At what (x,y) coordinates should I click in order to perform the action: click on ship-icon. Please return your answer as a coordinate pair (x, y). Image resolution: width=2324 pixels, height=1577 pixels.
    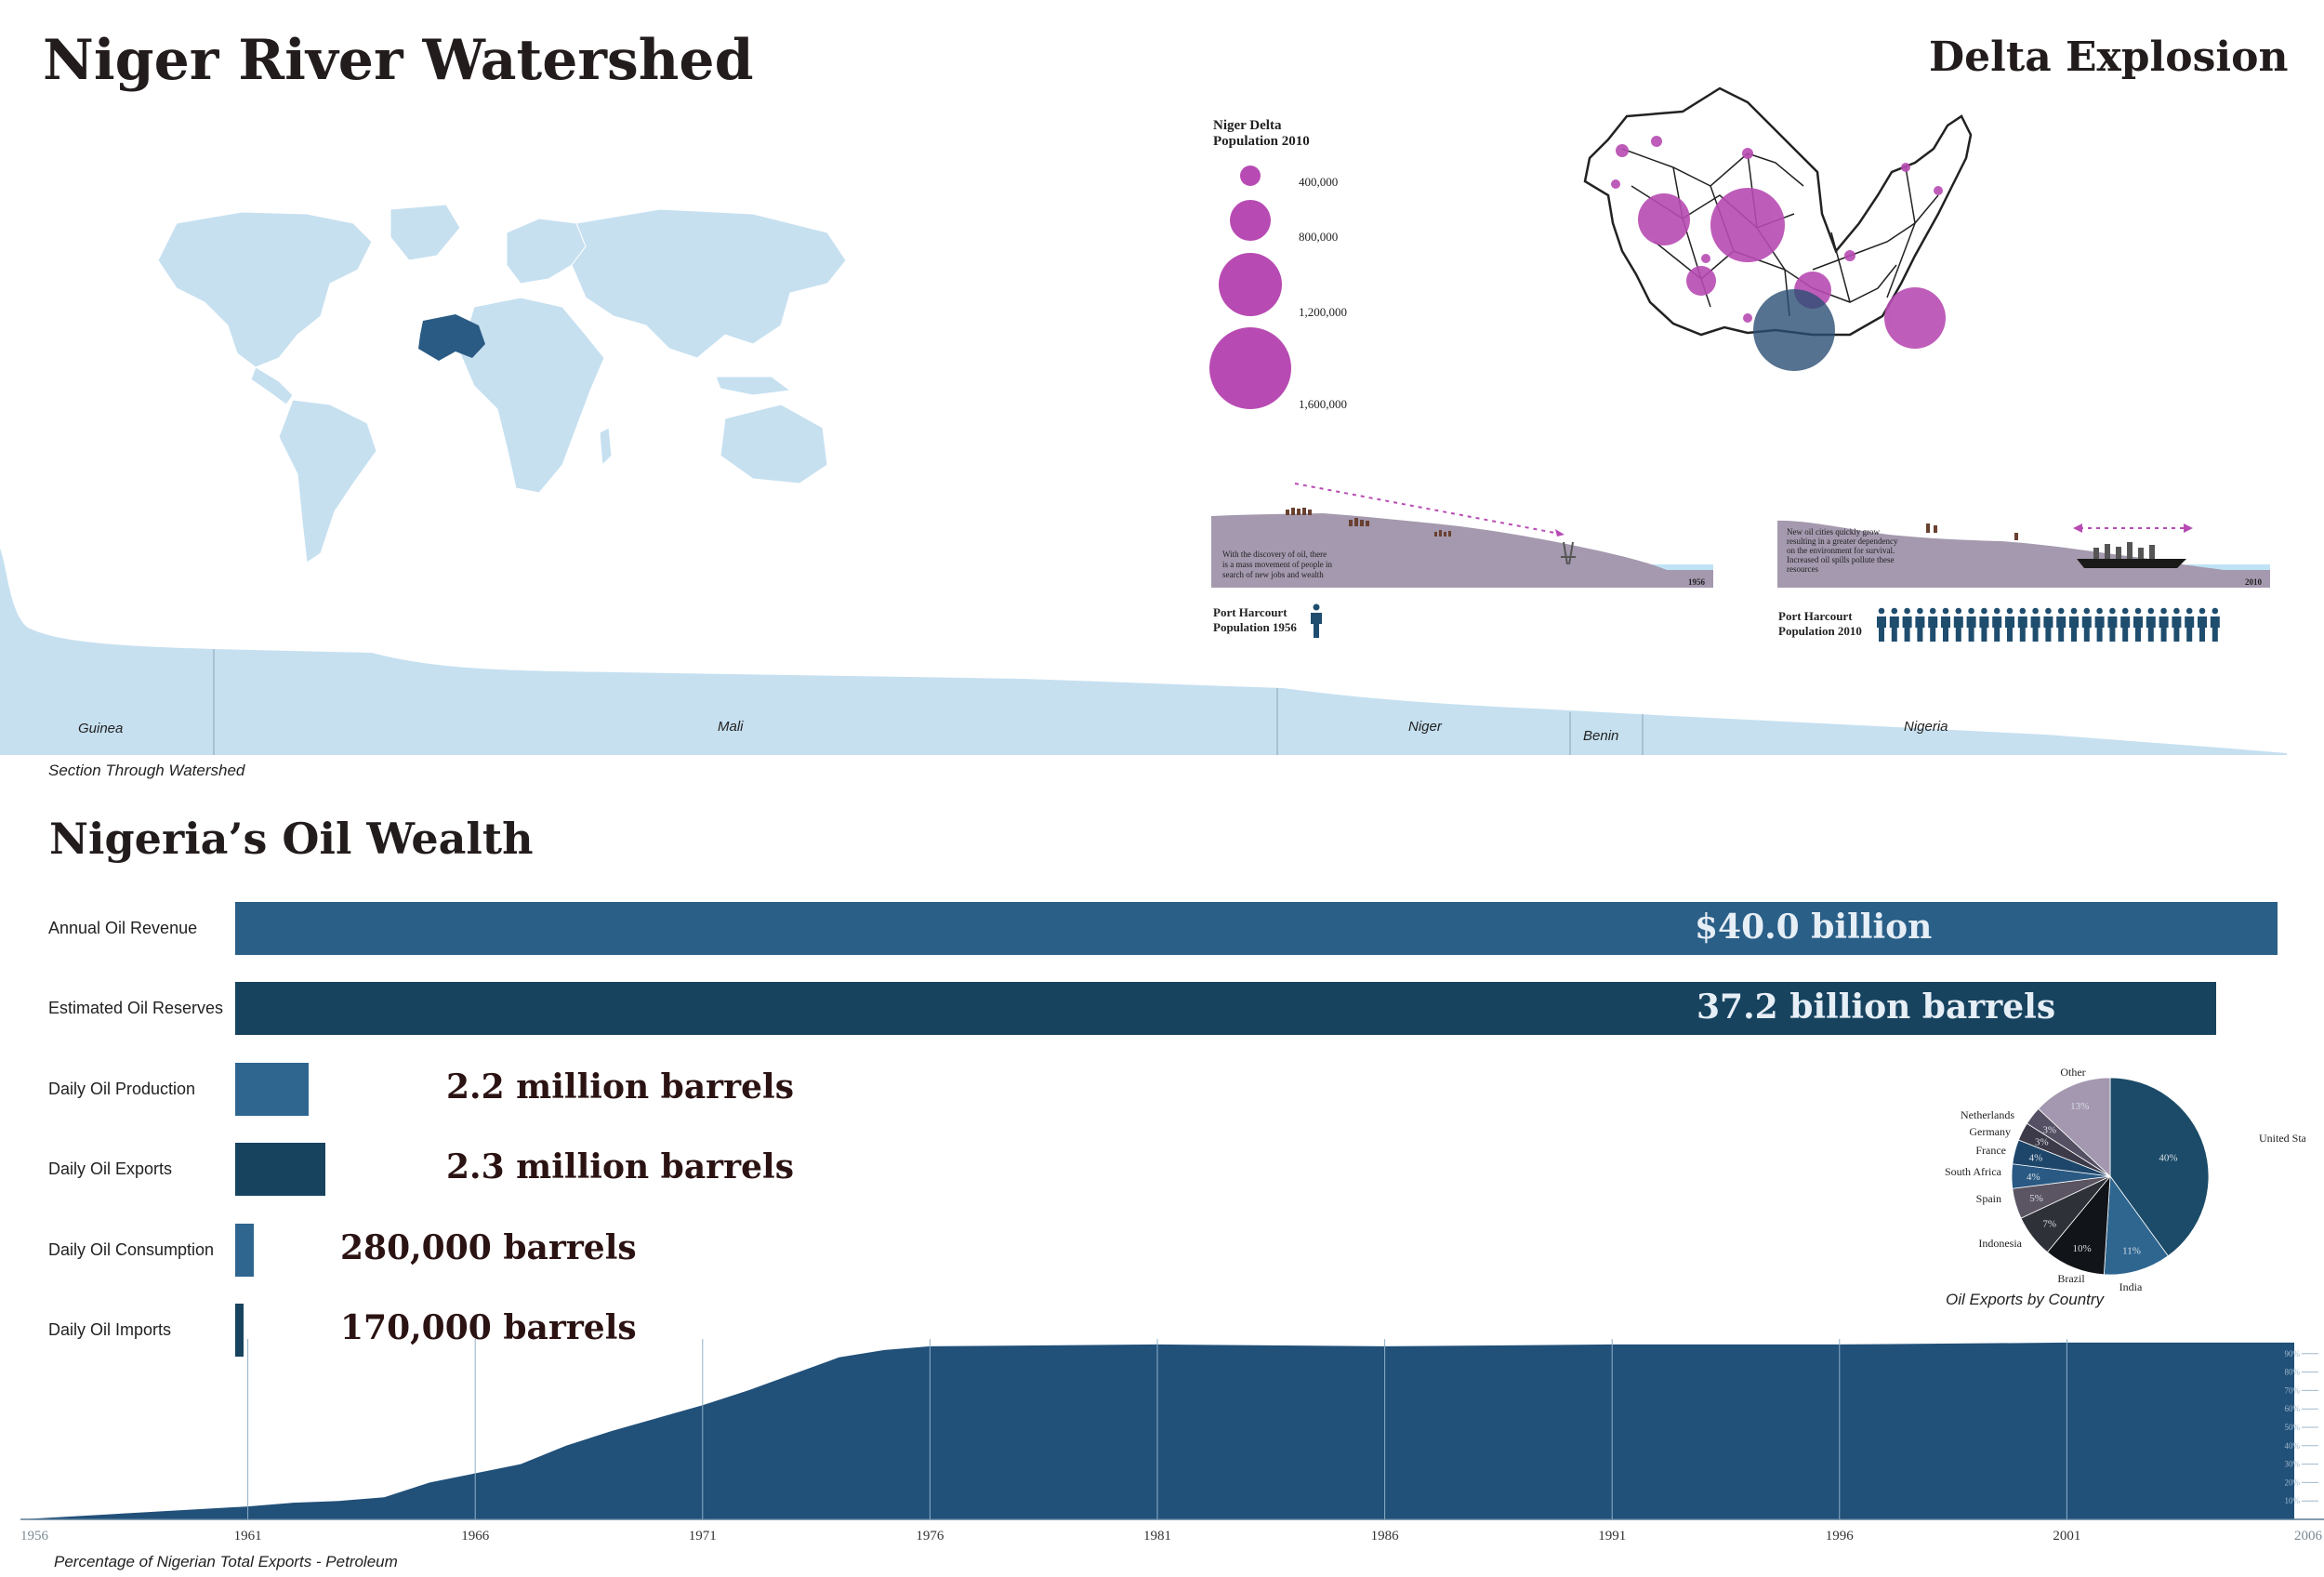
    Looking at the image, I should click on (2131, 555).